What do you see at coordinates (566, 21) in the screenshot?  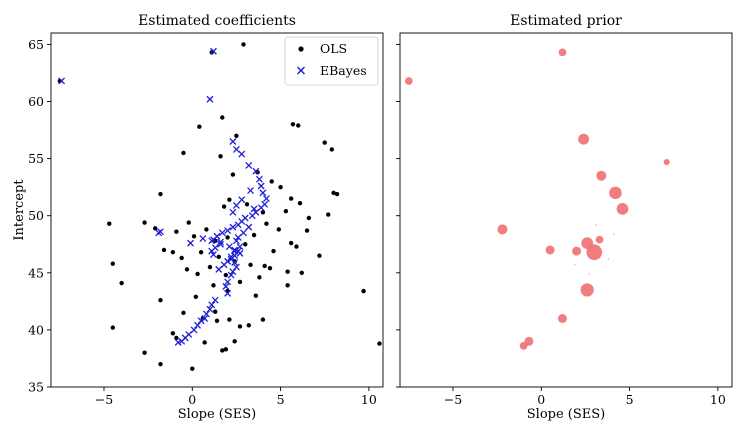 I see `chart-title-prior: Estimated prior` at bounding box center [566, 21].